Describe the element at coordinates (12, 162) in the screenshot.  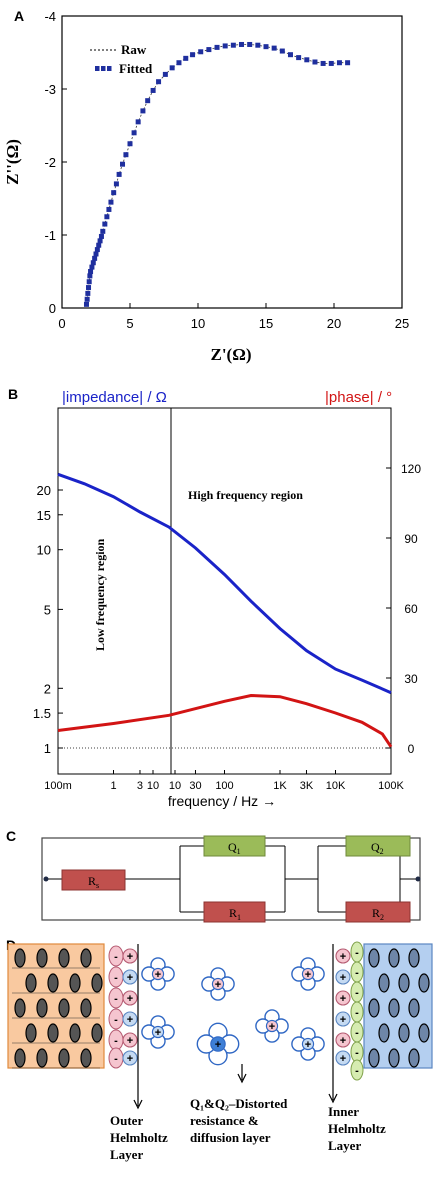
I see `y-axis-label: Z''(Ω)` at that location.